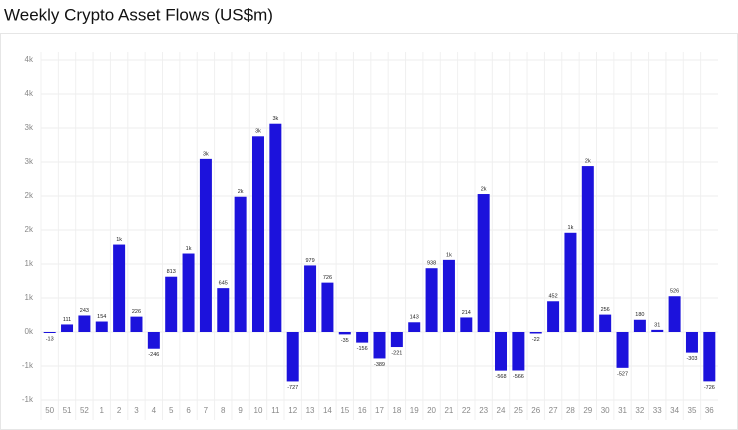 The height and width of the screenshot is (430, 738). What do you see at coordinates (138, 14) in the screenshot?
I see `chart-title: Weekly Crypto Asset Flows (US$m)` at bounding box center [138, 14].